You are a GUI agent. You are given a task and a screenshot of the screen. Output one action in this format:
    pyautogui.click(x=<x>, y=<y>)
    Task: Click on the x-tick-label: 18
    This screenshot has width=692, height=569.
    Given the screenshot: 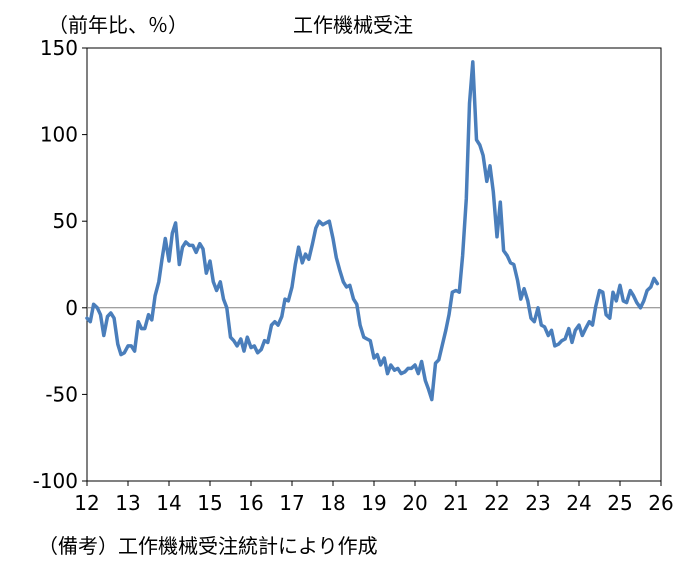 What is the action you would take?
    pyautogui.click(x=332, y=503)
    